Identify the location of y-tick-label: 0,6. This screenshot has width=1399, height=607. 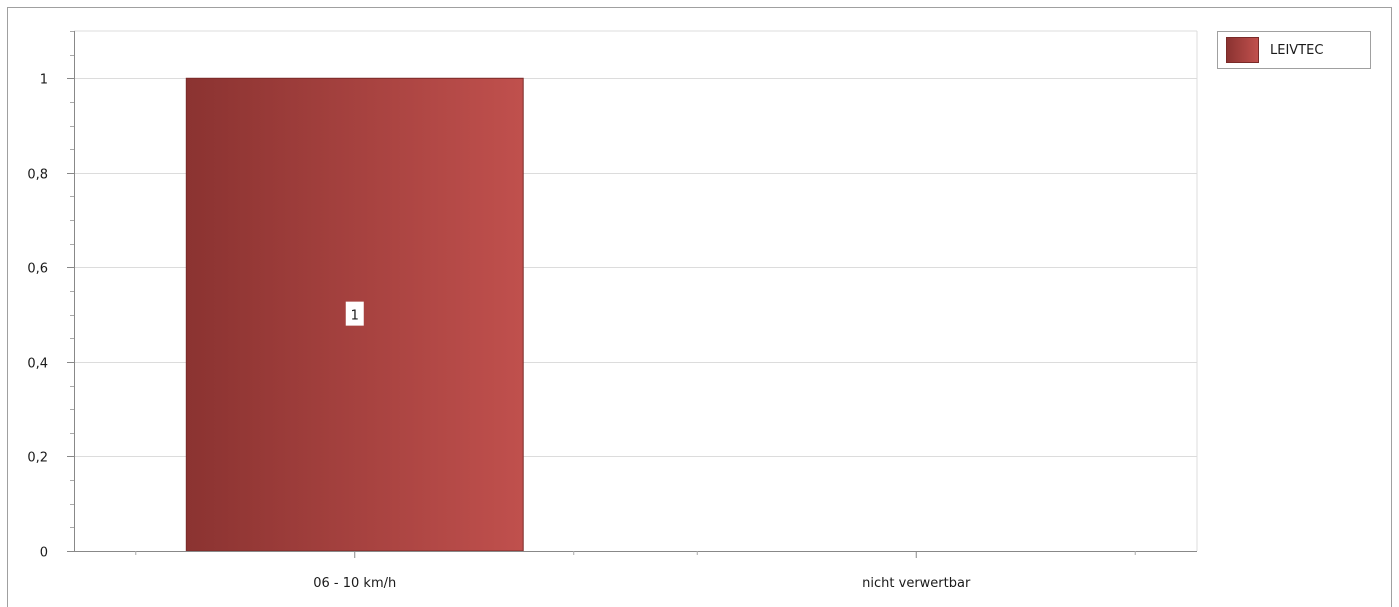
(37, 269).